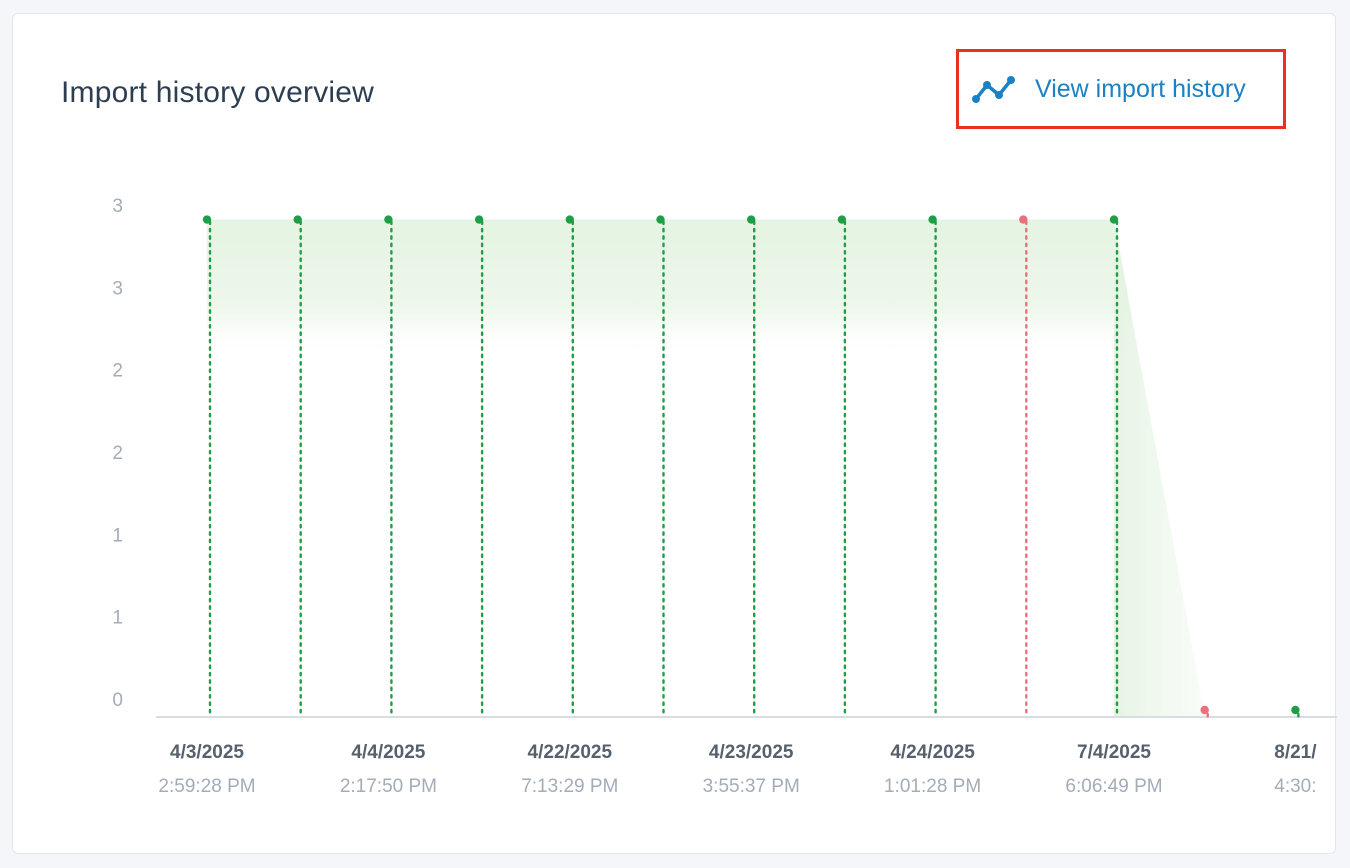  Describe the element at coordinates (218, 92) in the screenshot. I see `page-title: Import history overview` at that location.